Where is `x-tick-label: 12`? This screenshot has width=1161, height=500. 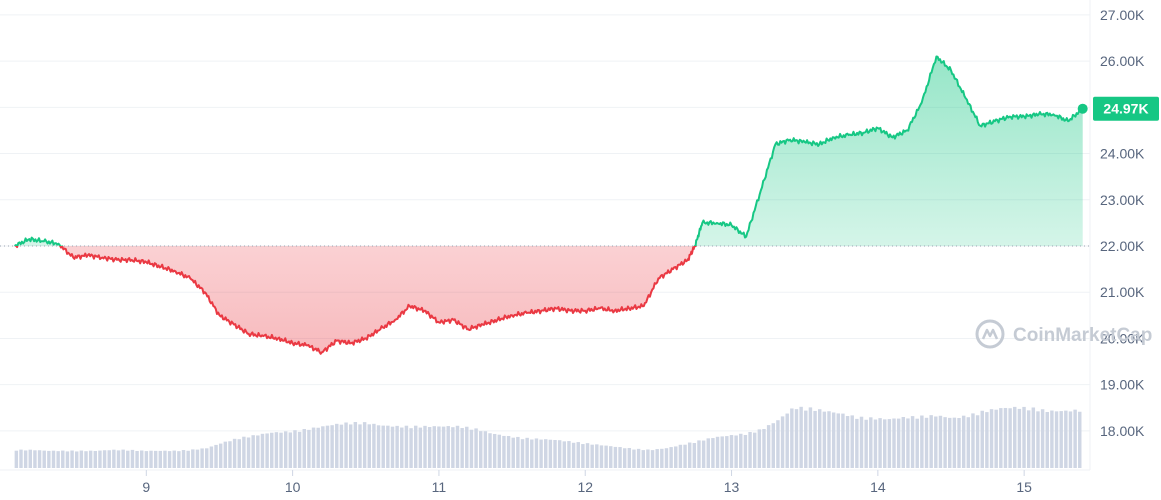 x-tick-label: 12 is located at coordinates (585, 487).